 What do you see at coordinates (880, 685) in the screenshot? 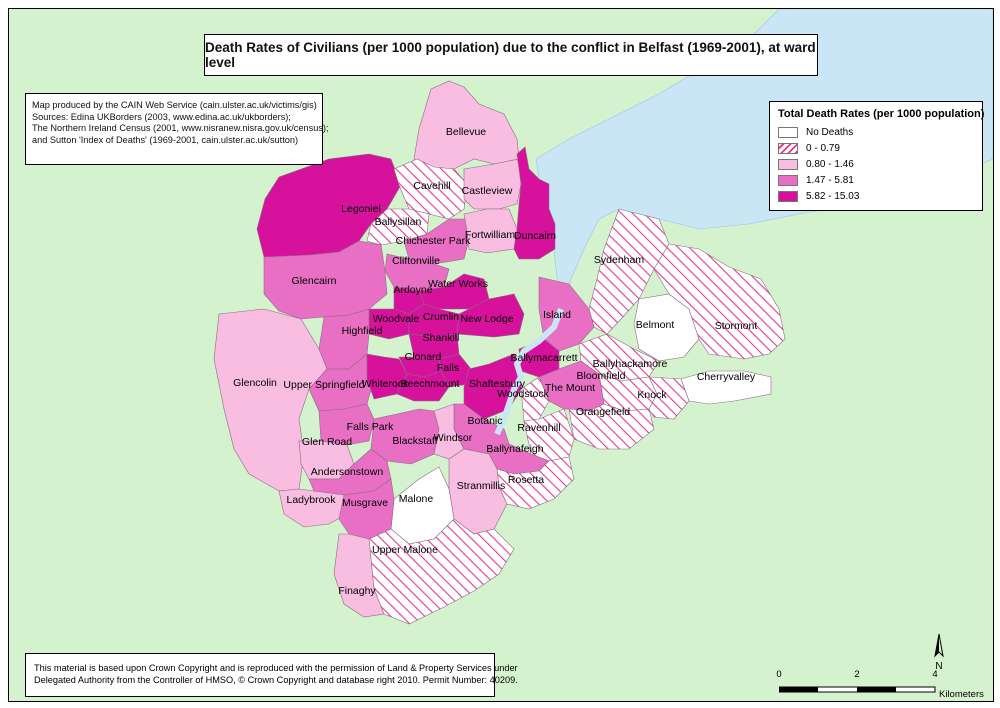
I see `scale-bar: 0 2 4 Kilometers` at bounding box center [880, 685].